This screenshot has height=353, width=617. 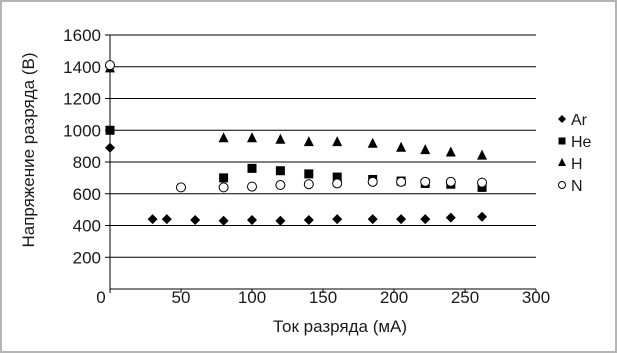 What do you see at coordinates (82, 99) in the screenshot?
I see `y-tick-label: 1200` at bounding box center [82, 99].